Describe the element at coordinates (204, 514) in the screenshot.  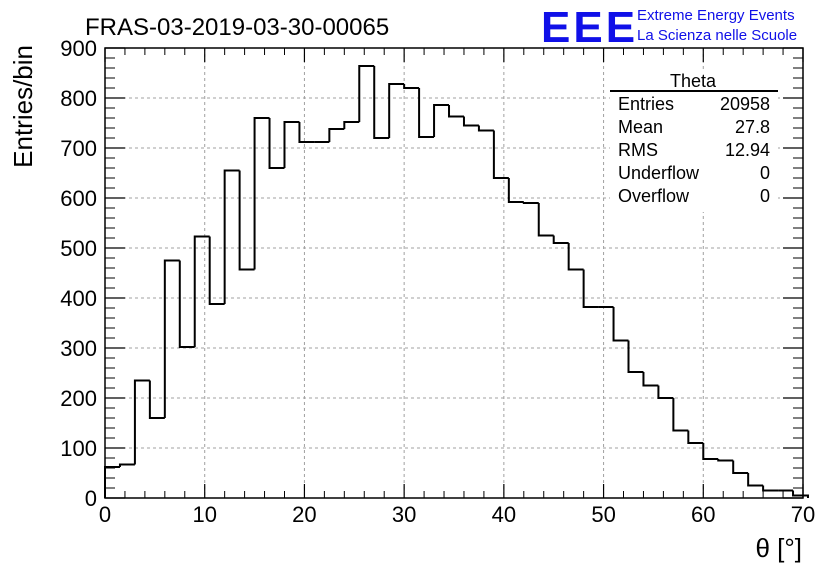
I see `x-tick-label: 10` at that location.